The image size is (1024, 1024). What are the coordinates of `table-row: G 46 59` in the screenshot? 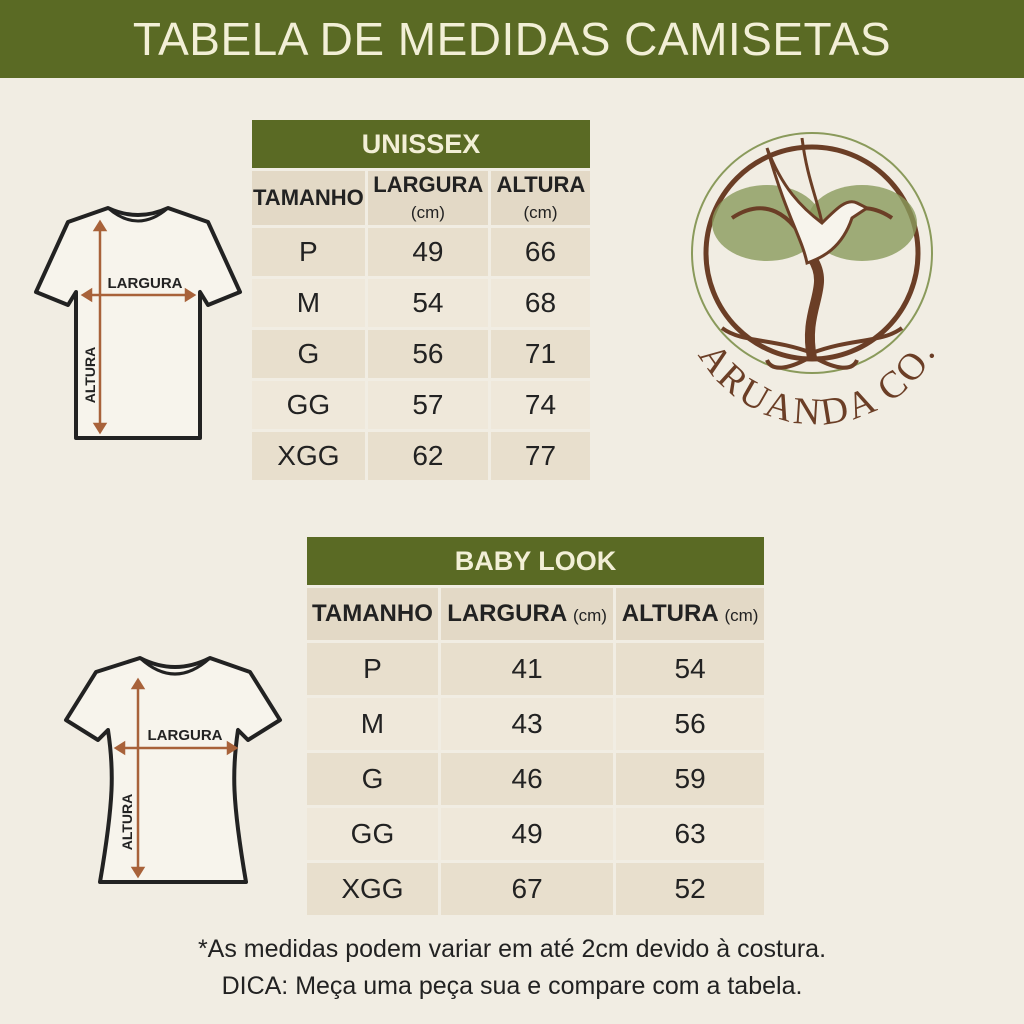 It's located at (535, 779).